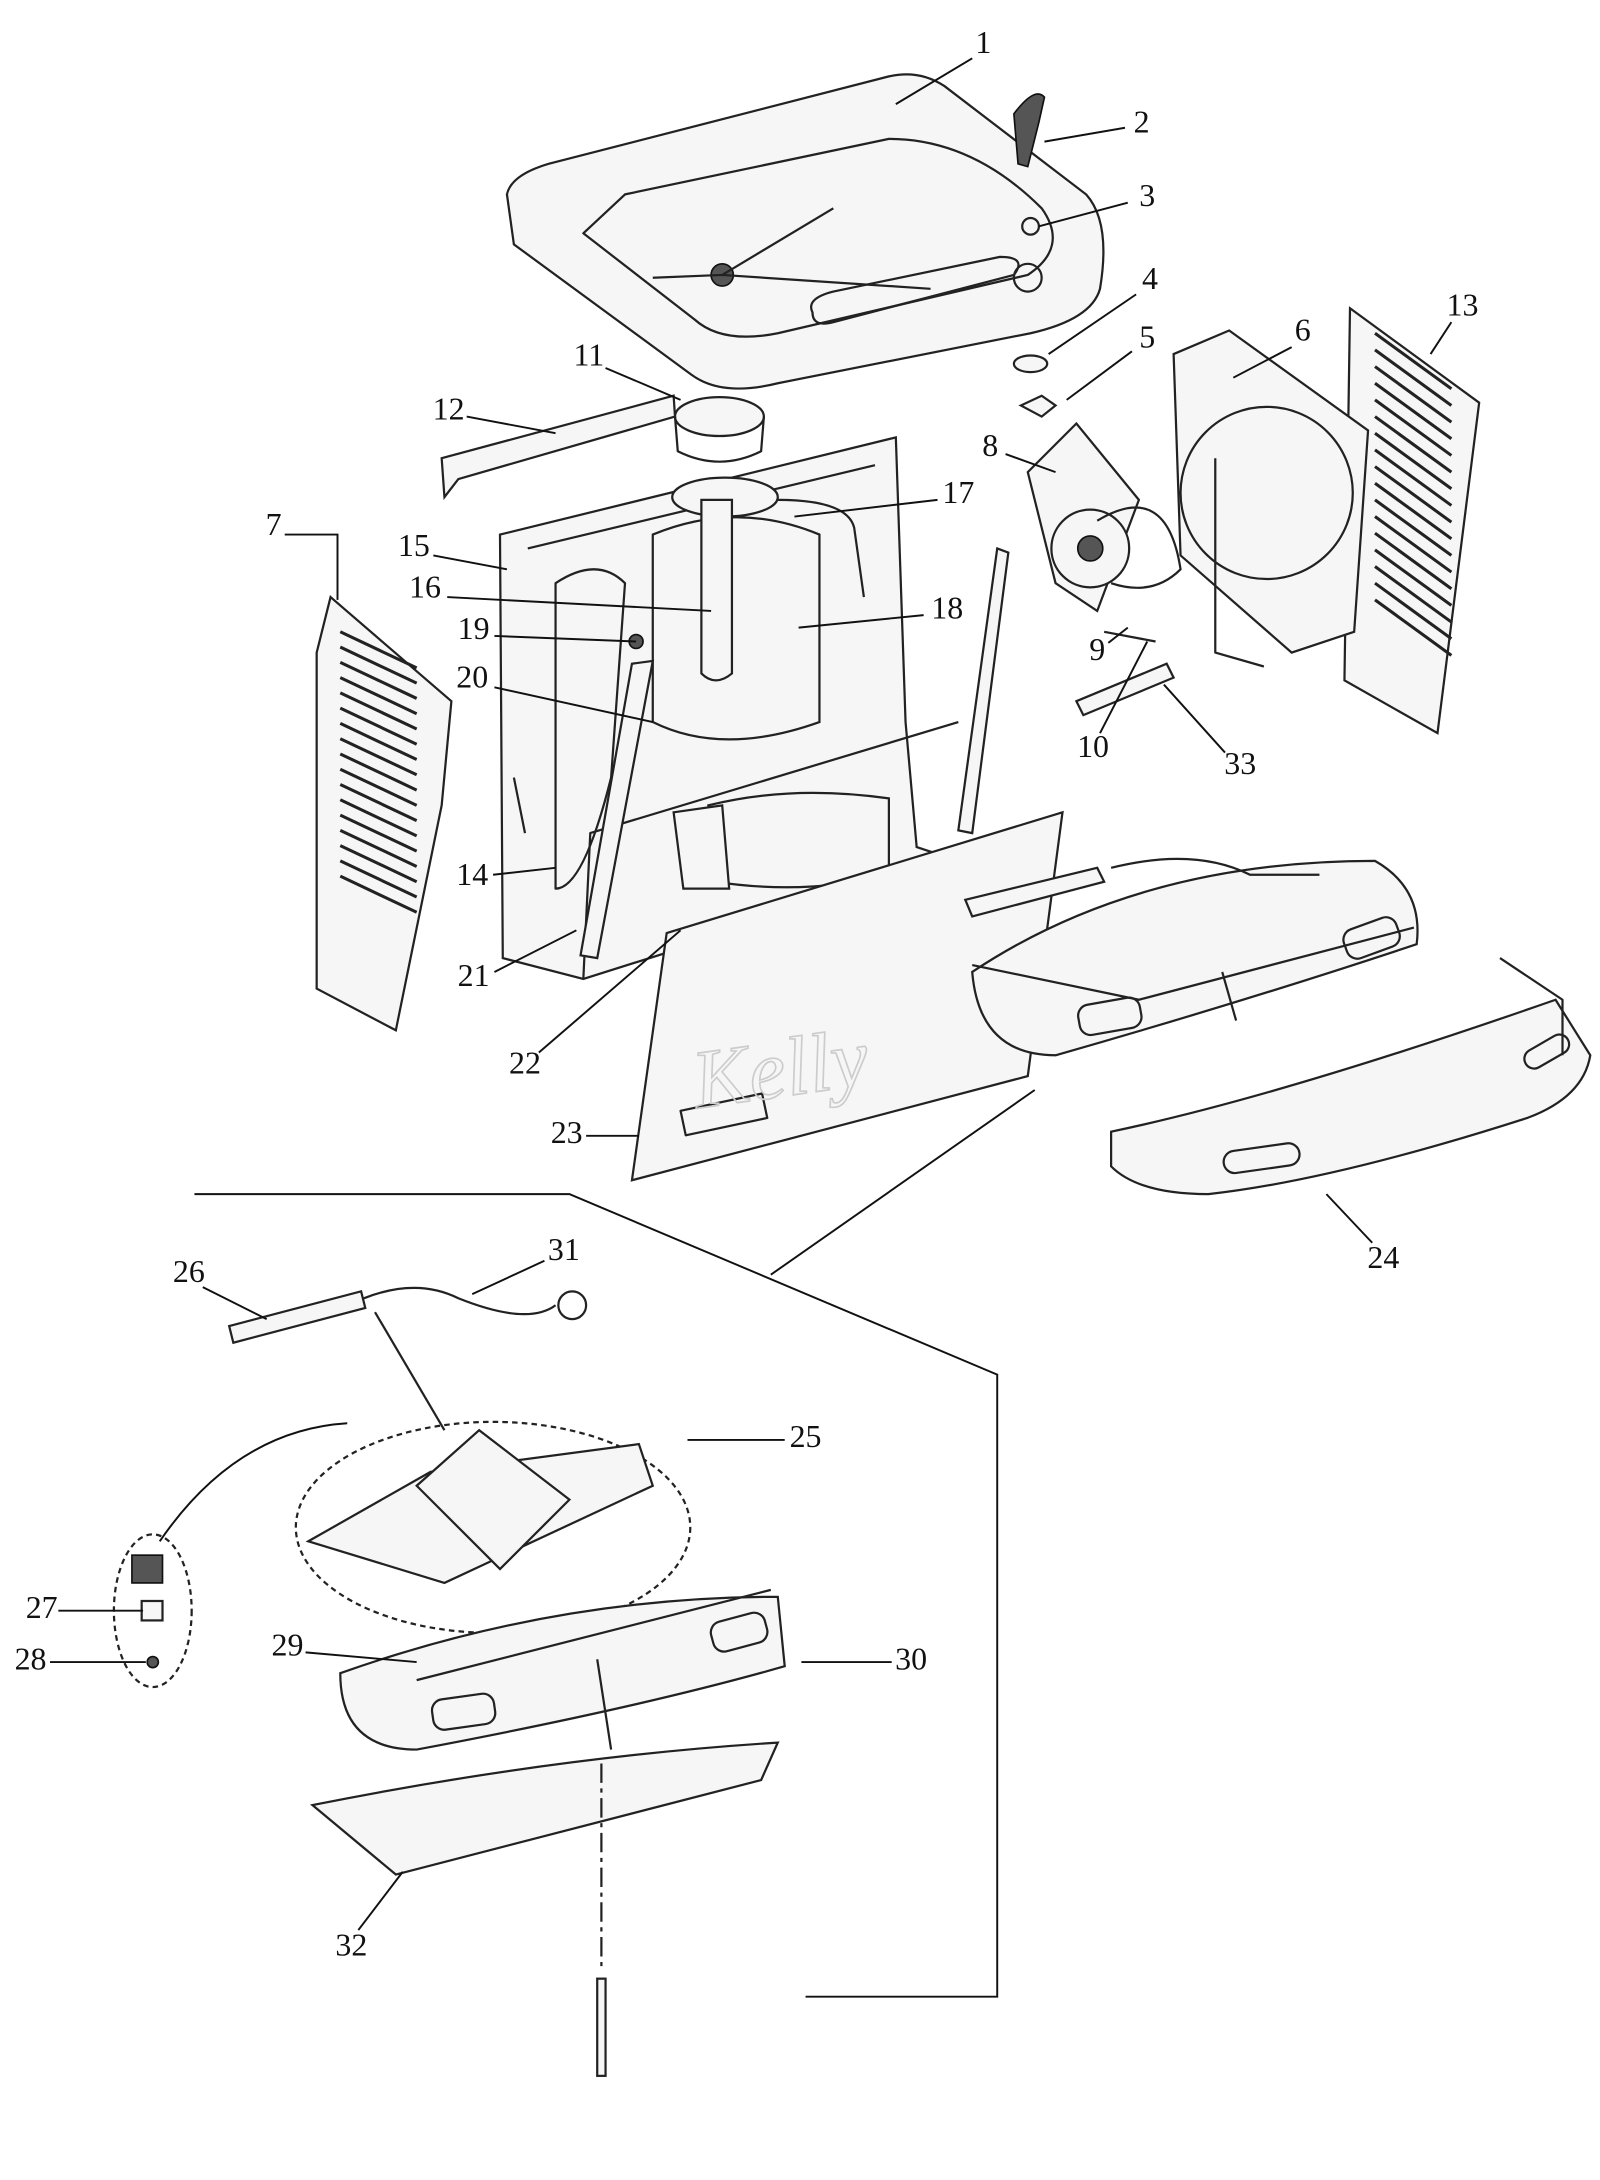 This screenshot has width=1600, height=2180. What do you see at coordinates (351, 1944) in the screenshot?
I see `callout-number: 32` at bounding box center [351, 1944].